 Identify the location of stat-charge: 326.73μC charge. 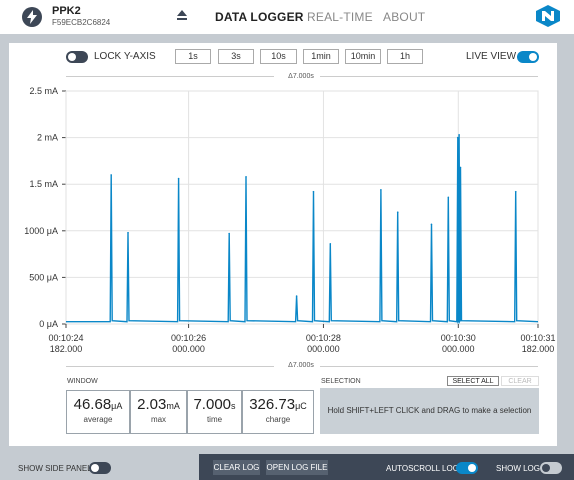
(278, 412).